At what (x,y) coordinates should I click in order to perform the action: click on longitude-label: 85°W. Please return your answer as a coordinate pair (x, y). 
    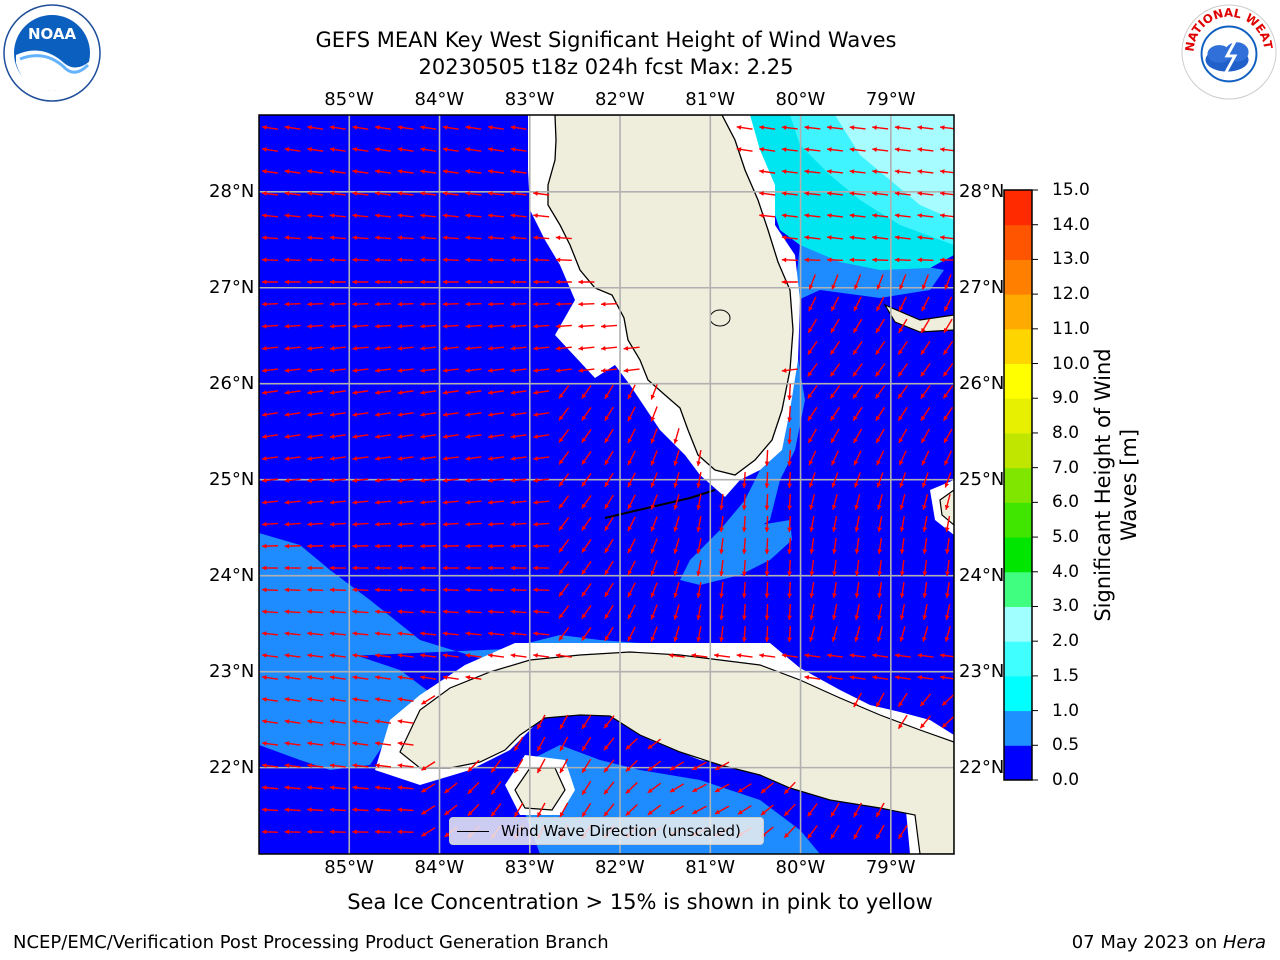
    Looking at the image, I should click on (349, 99).